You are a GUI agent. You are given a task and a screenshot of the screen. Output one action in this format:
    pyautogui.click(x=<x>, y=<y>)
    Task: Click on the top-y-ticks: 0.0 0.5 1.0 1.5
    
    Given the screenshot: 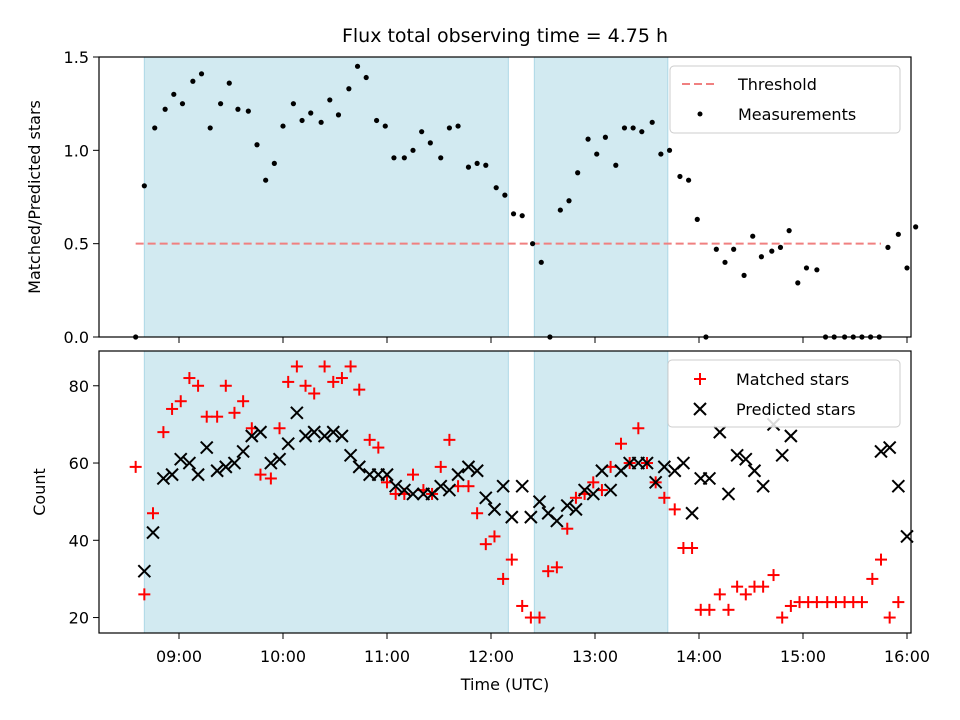 What is the action you would take?
    pyautogui.click(x=81, y=197)
    